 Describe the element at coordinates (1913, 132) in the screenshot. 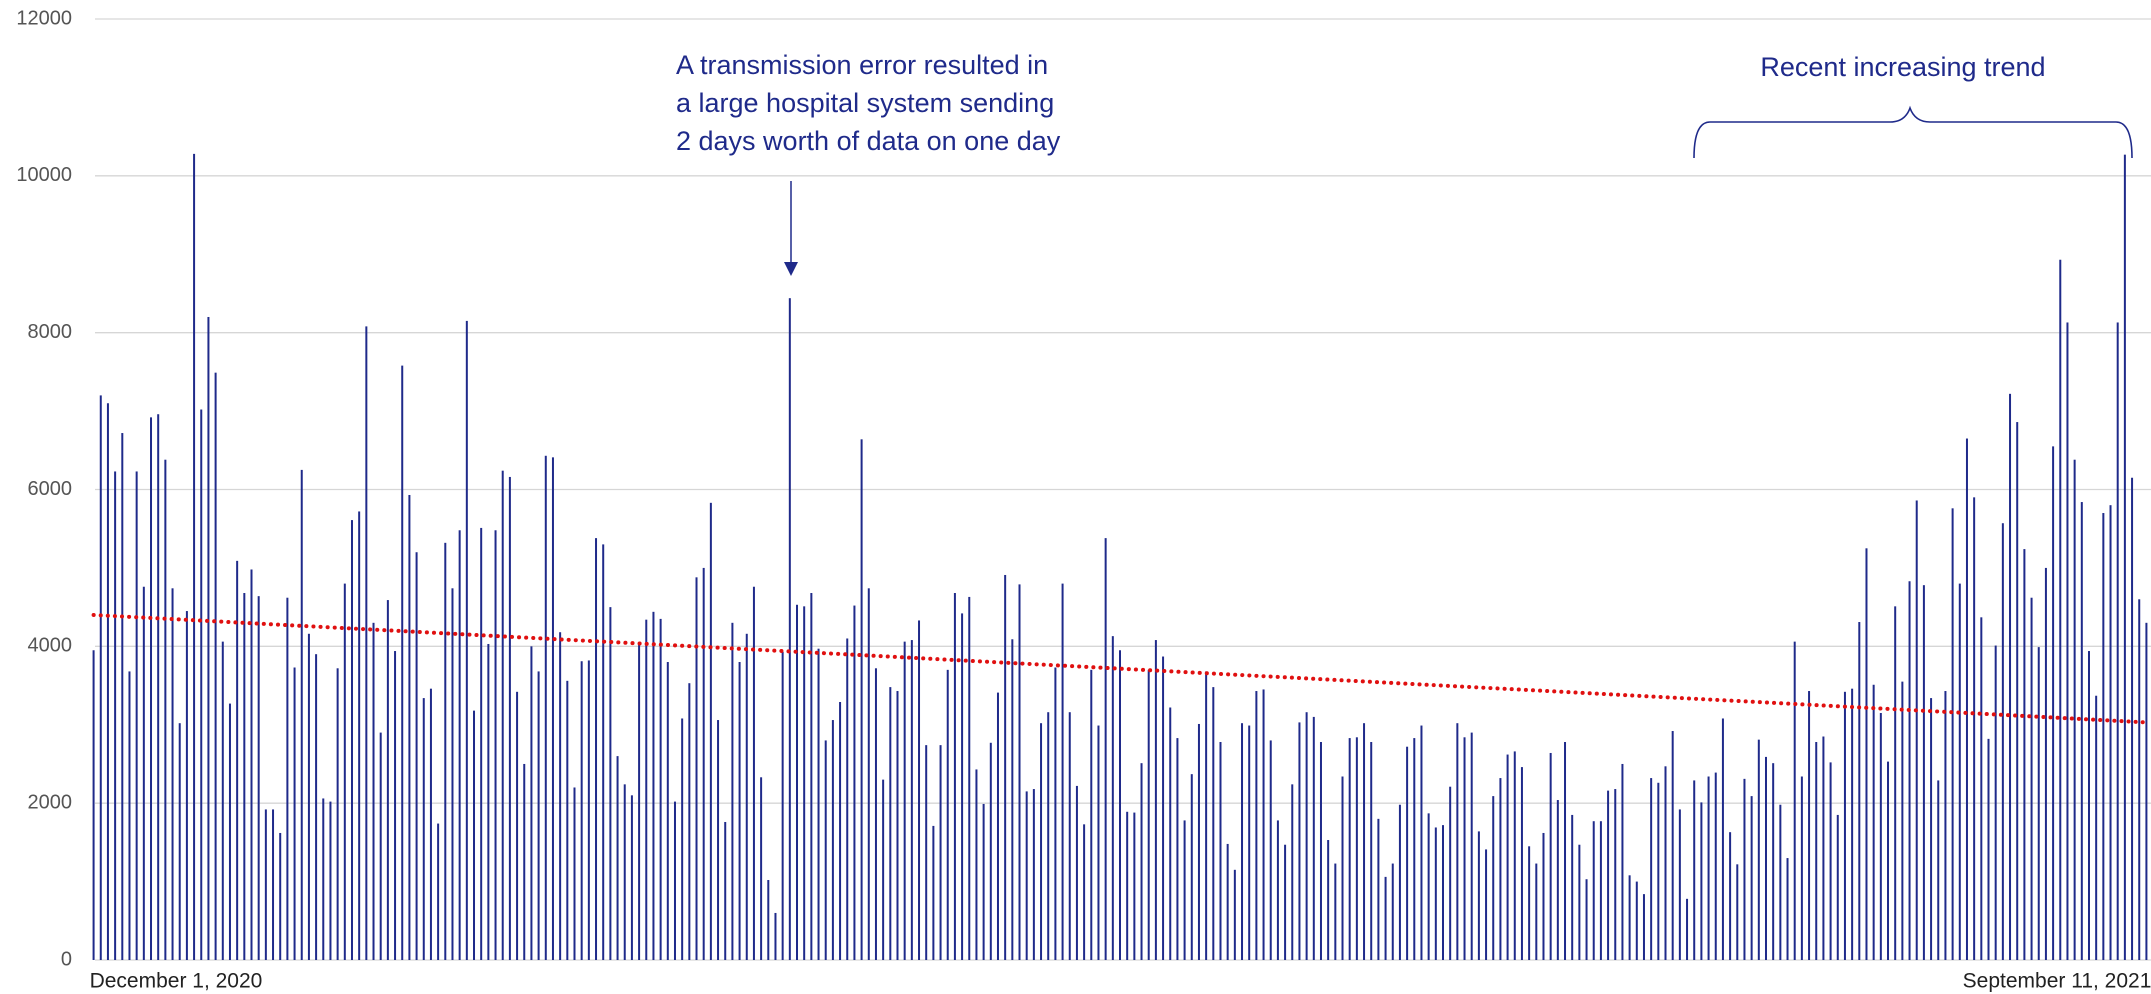

I see `brace` at that location.